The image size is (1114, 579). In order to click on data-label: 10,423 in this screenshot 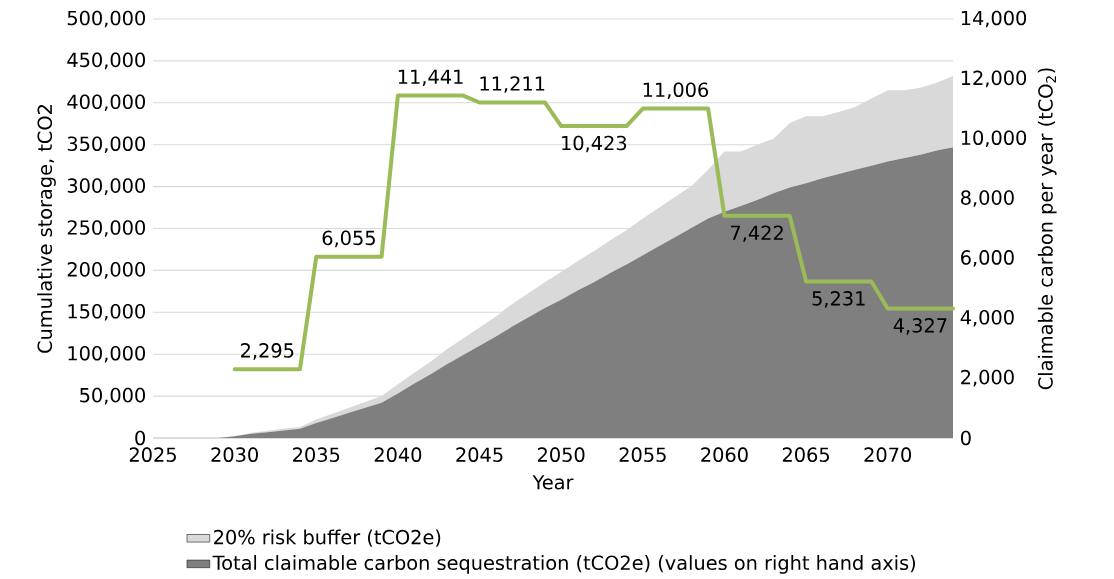, I will do `click(594, 144)`.